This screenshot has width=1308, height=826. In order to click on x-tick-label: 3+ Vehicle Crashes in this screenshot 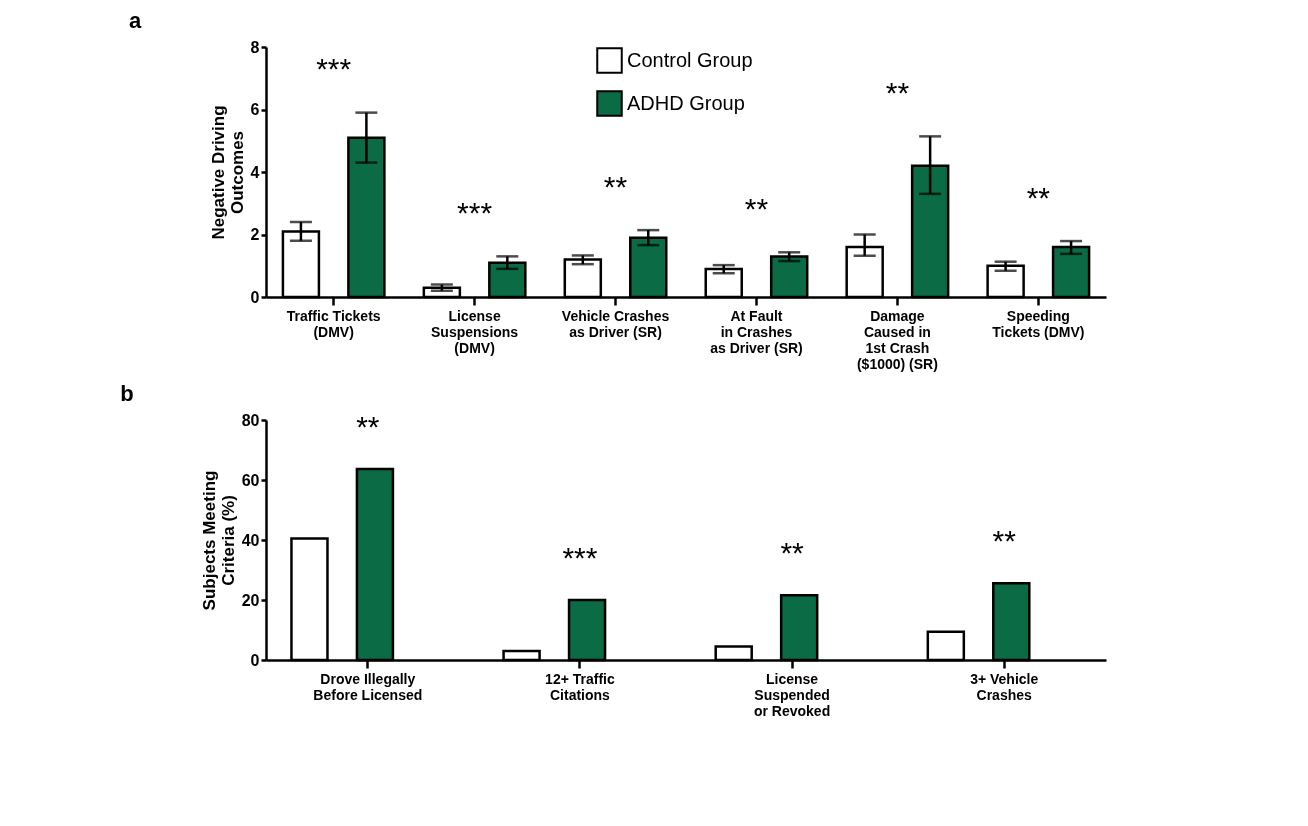, I will do `click(1004, 686)`.